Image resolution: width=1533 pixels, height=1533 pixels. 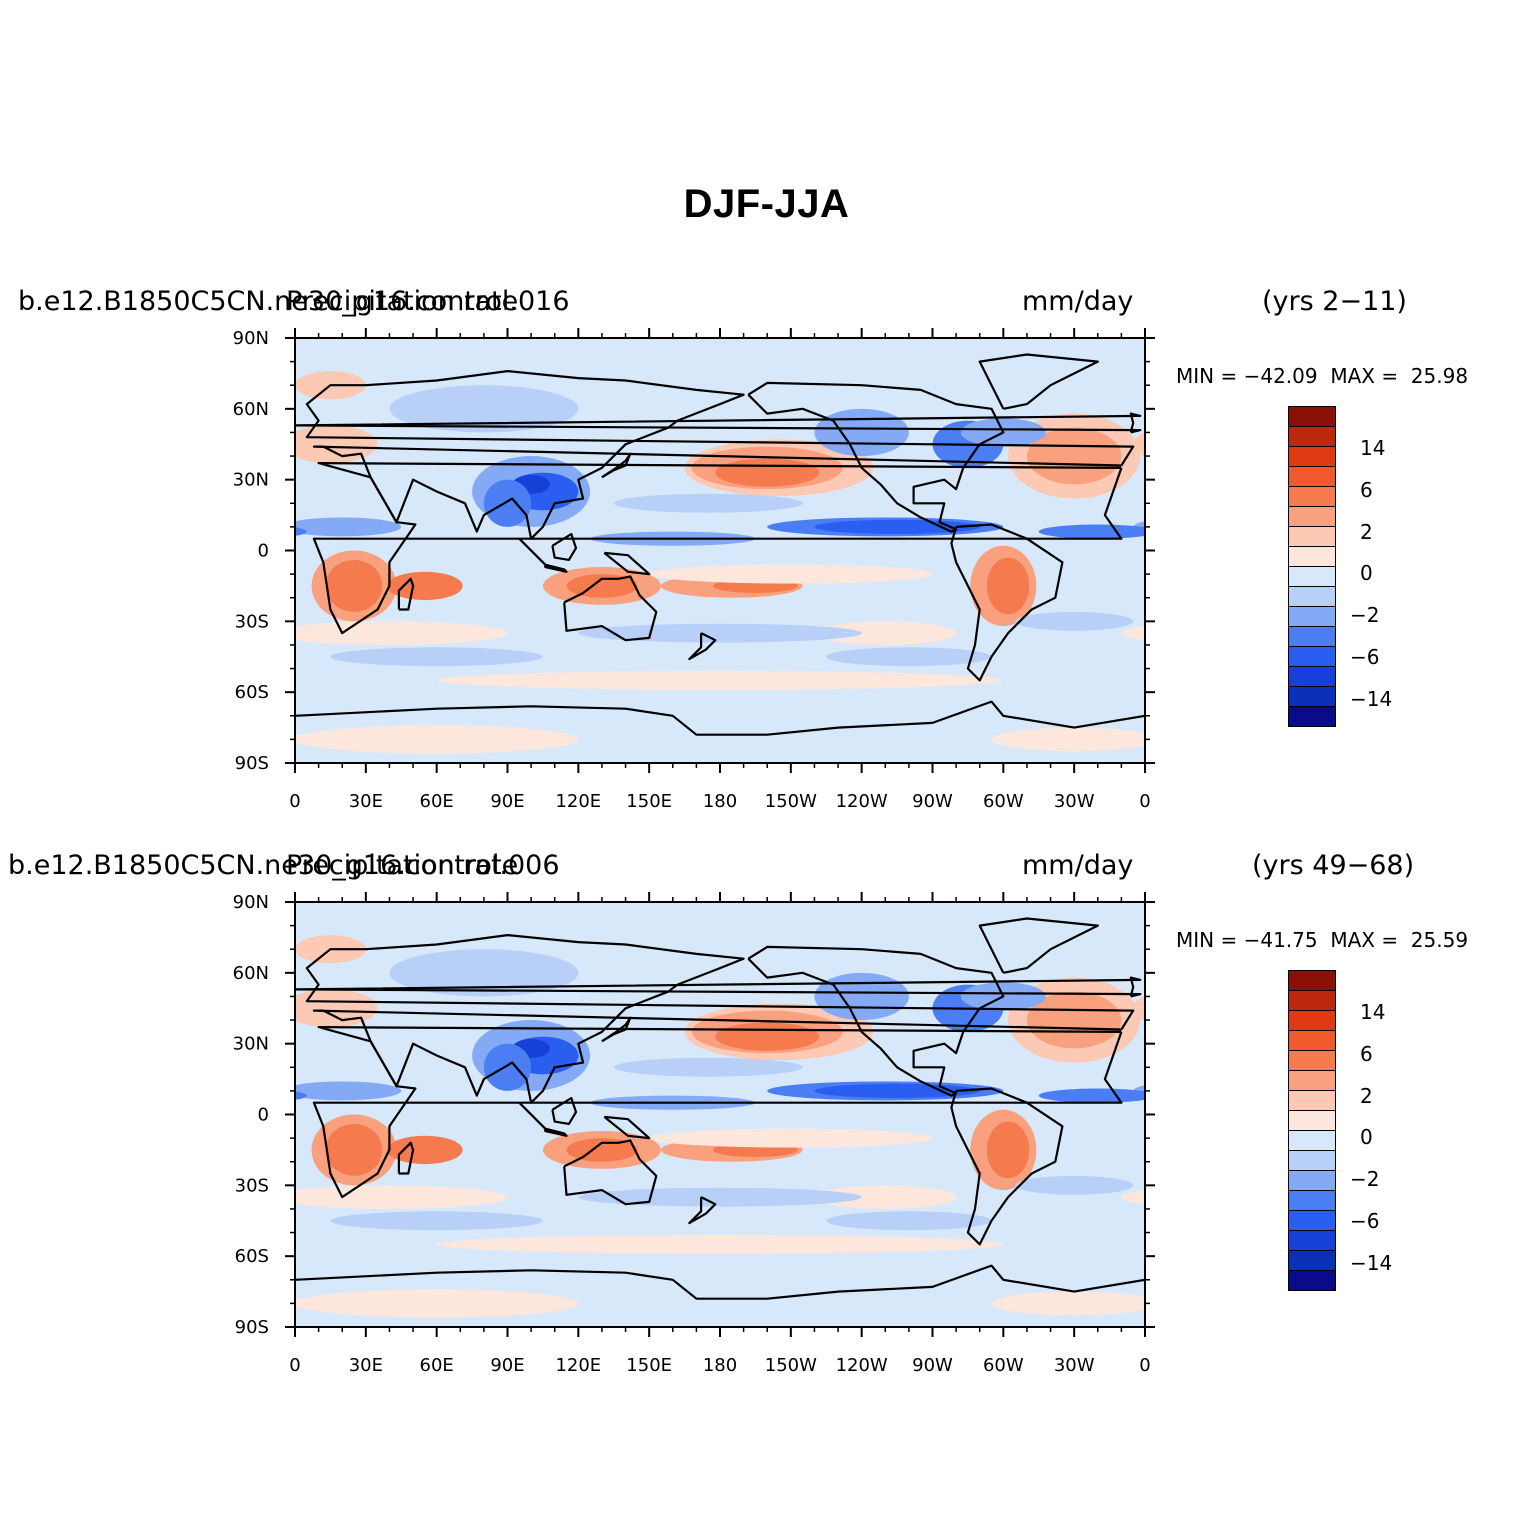 I want to click on figure-title: DJF-JJA, so click(x=766, y=204).